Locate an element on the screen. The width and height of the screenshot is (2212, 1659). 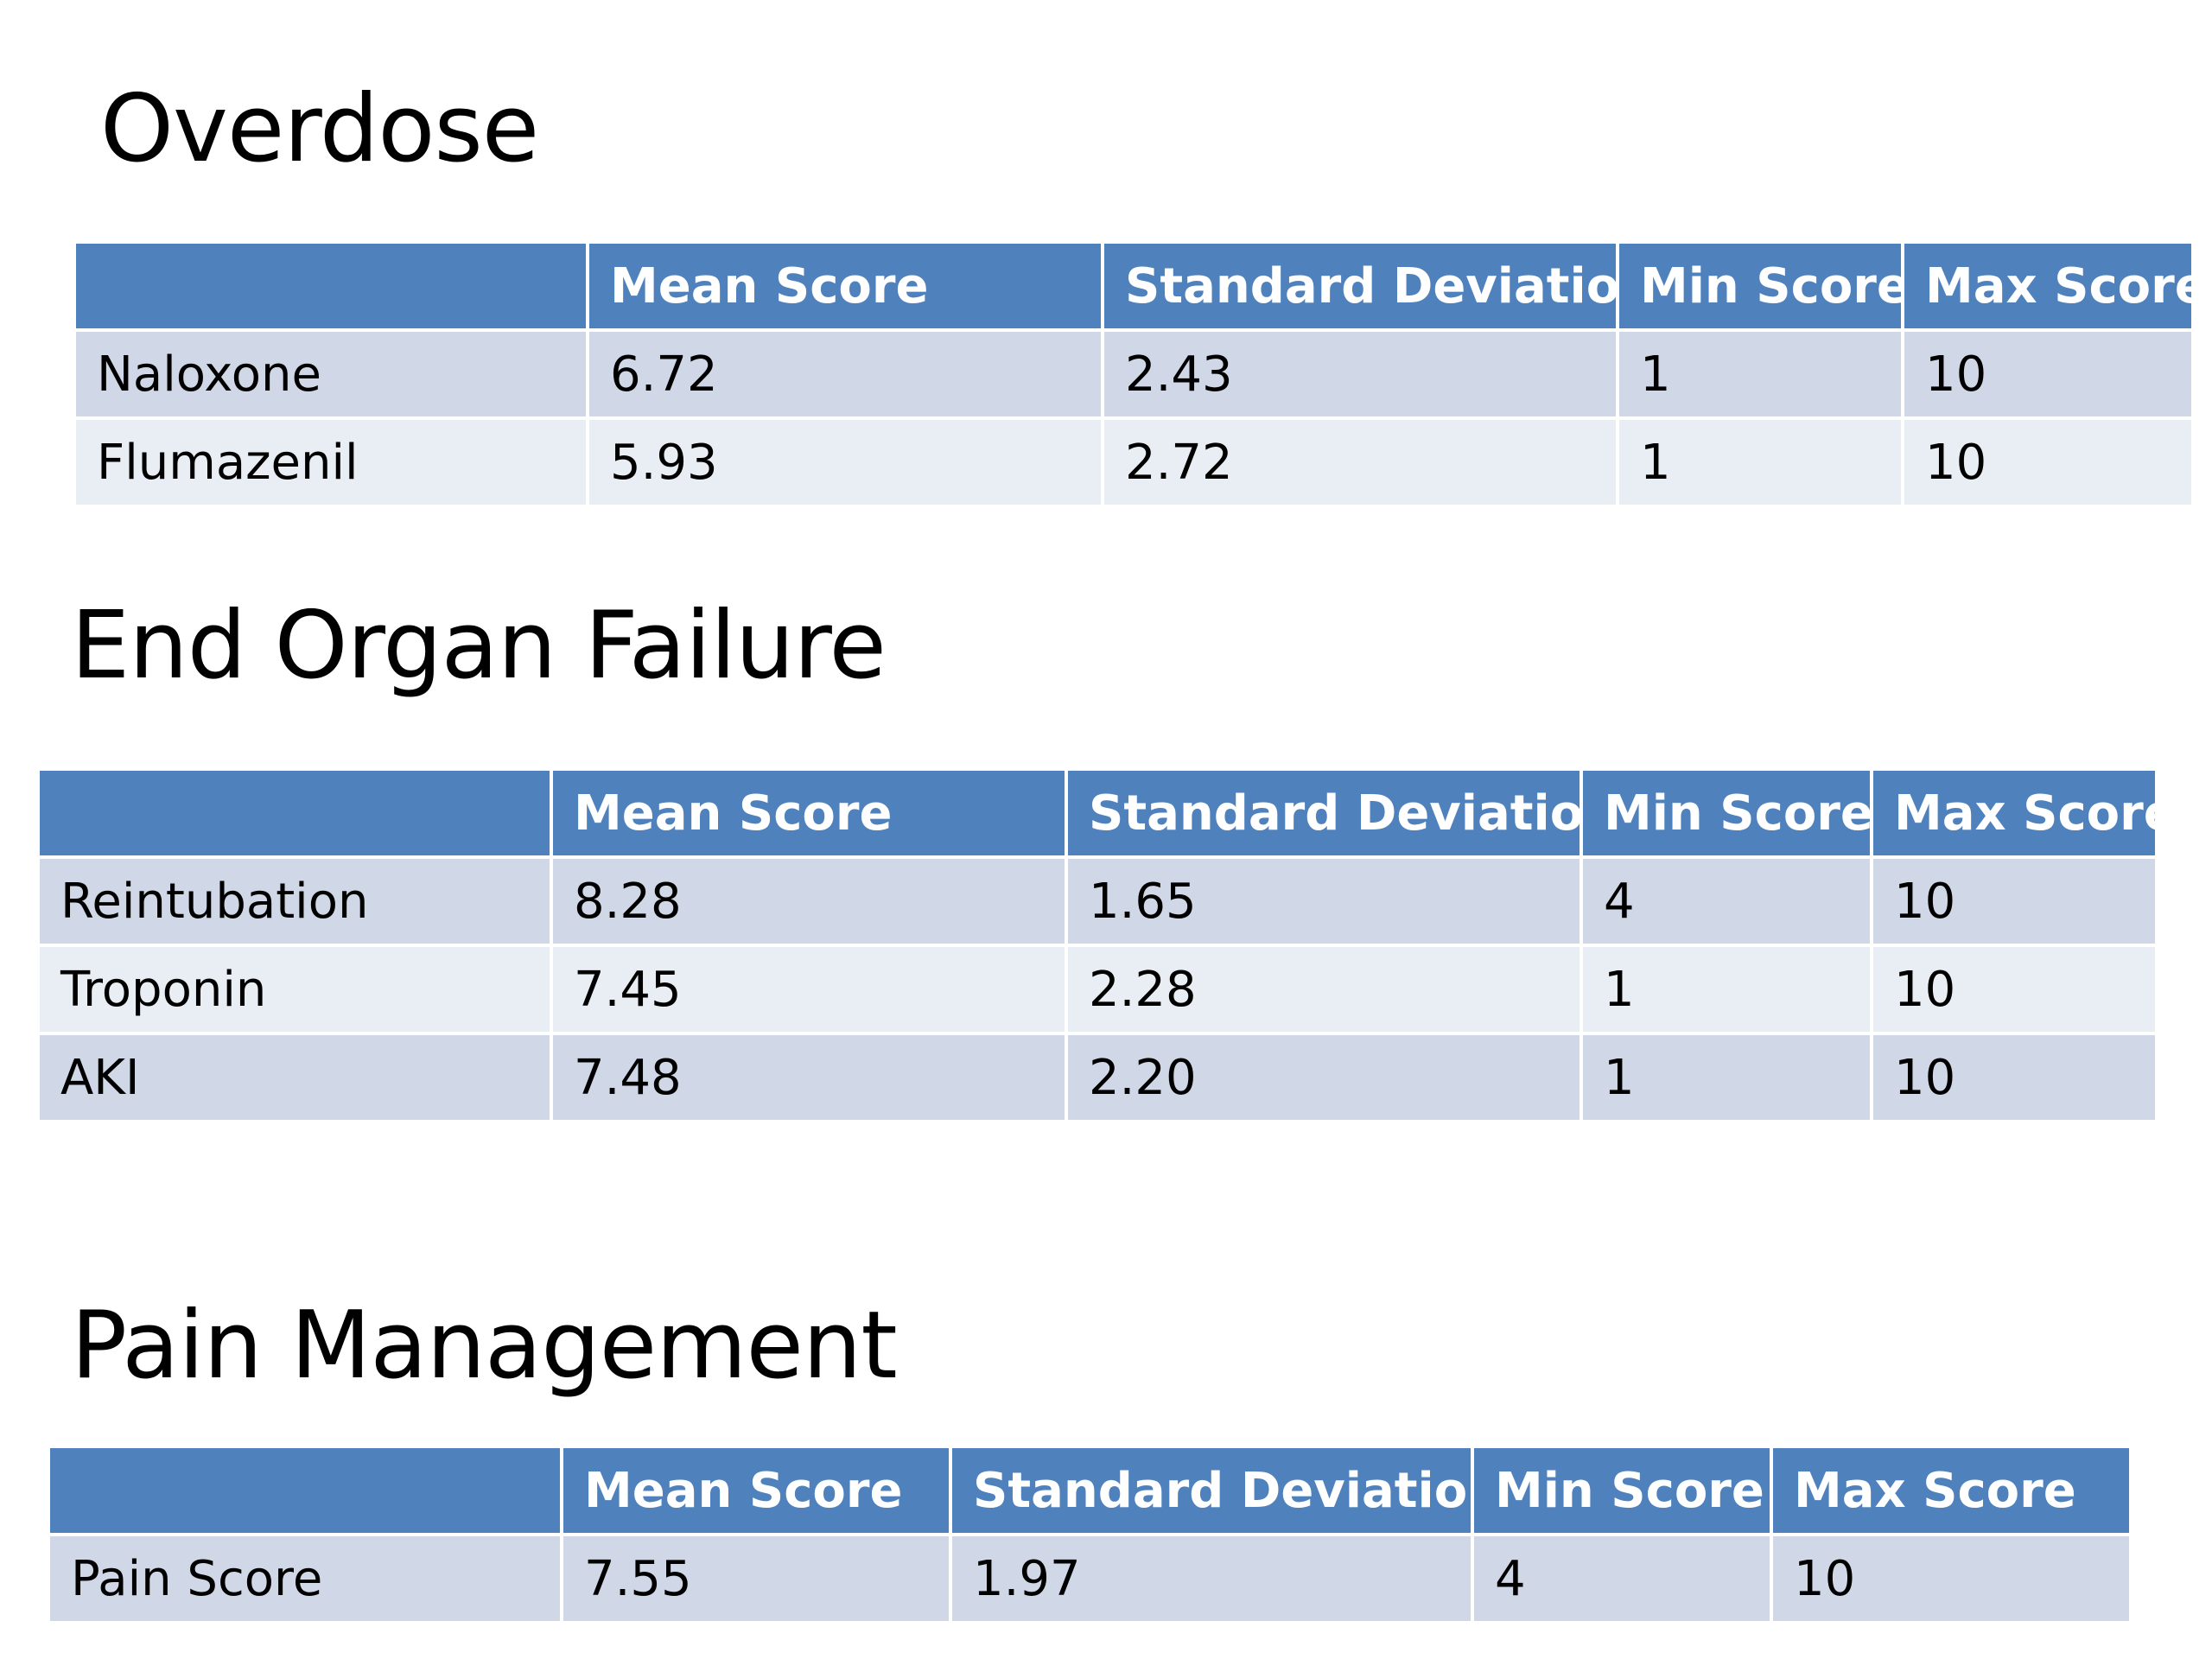
table-row: AKI 7.48 2.20 1 10 is located at coordinates (1097, 1077).